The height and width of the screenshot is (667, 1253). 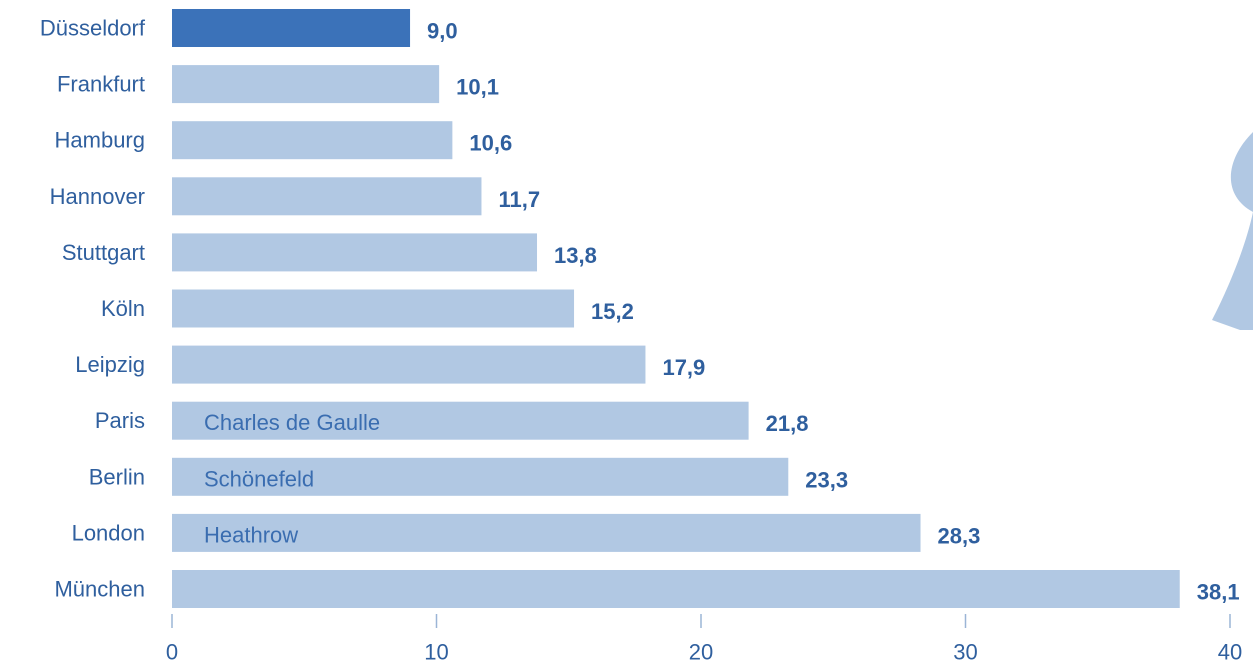 What do you see at coordinates (1232, 231) in the screenshot?
I see `decorative-swoosh-shape` at bounding box center [1232, 231].